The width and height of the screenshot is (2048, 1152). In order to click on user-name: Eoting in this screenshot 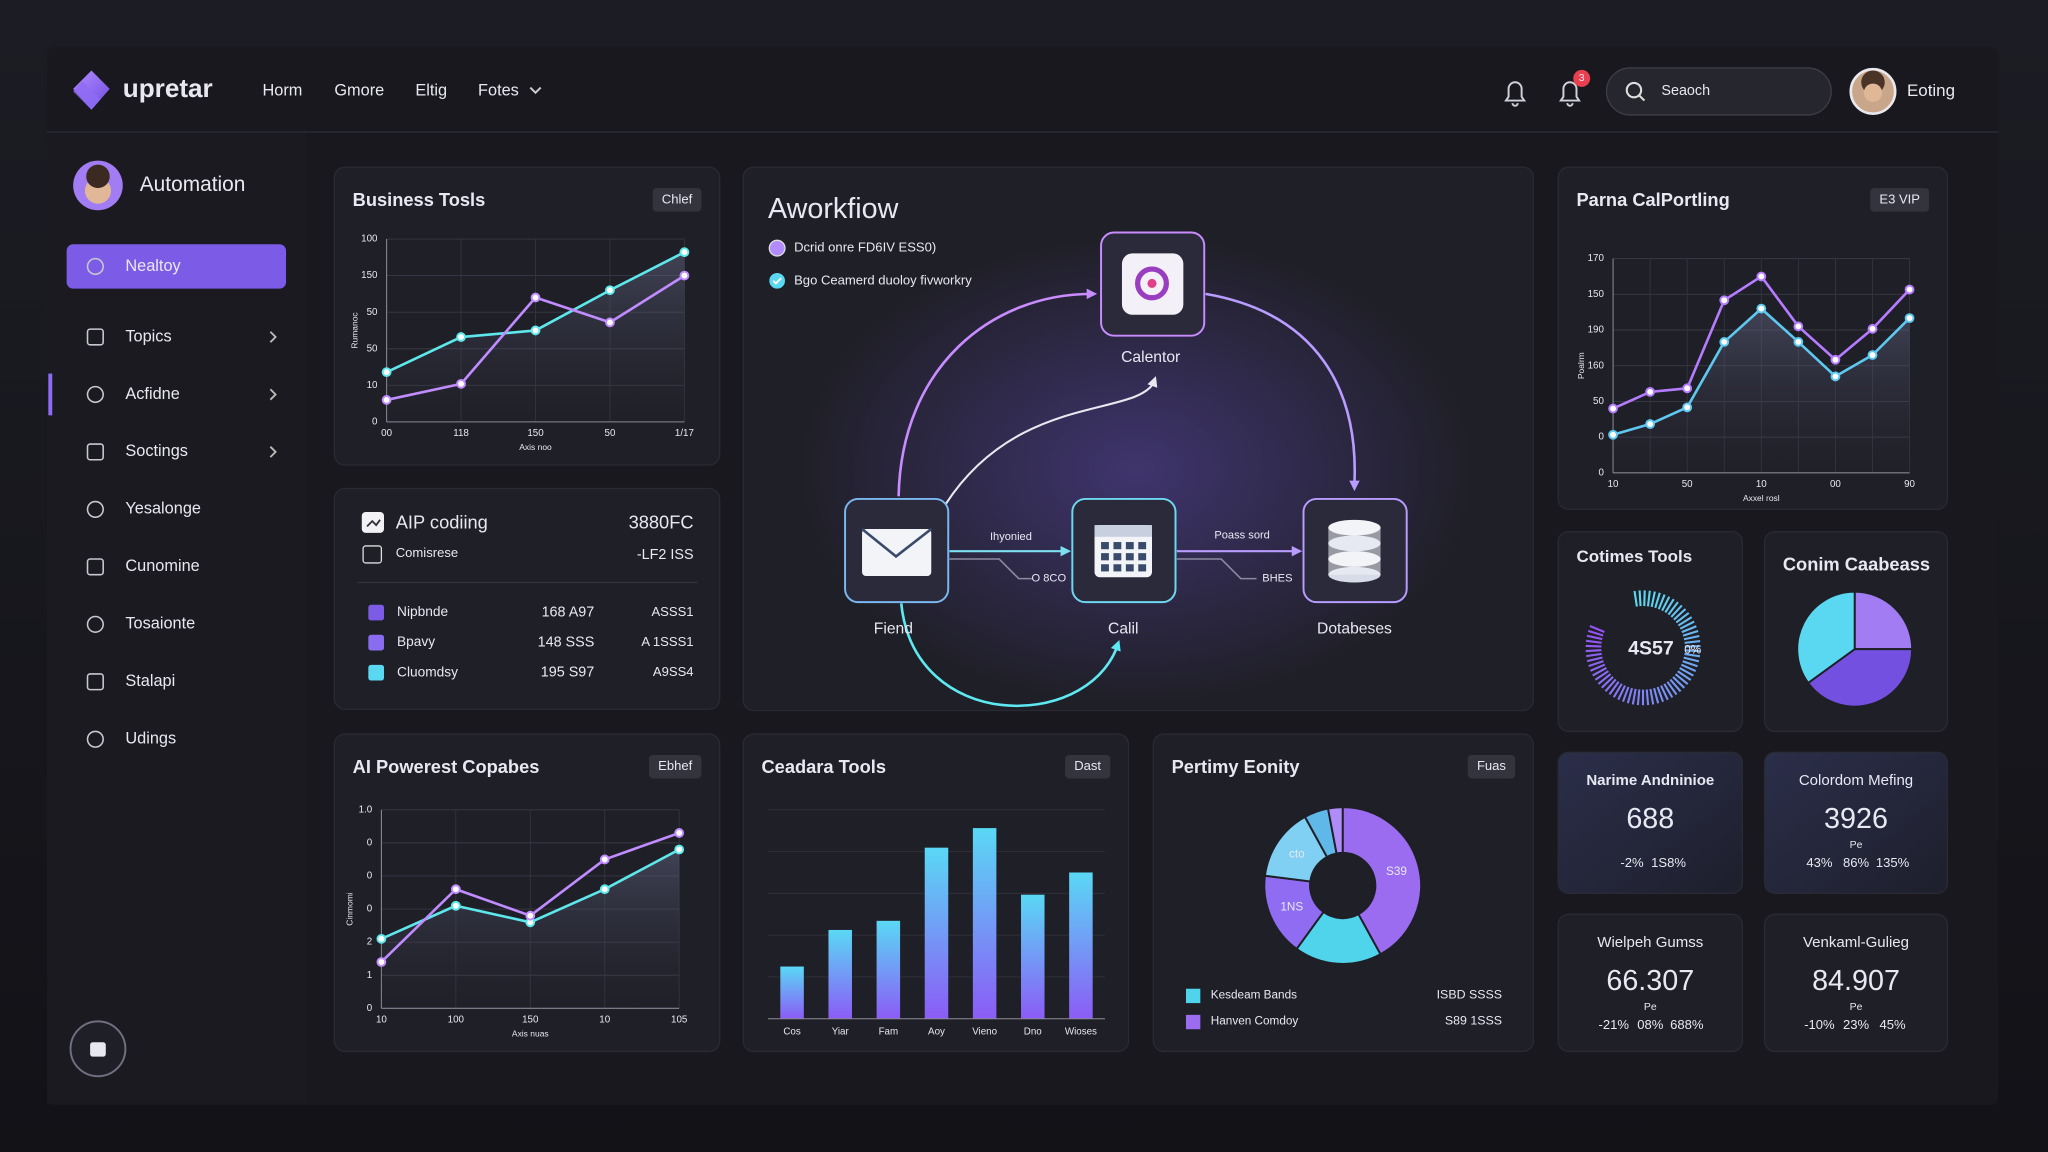, I will do `click(1931, 90)`.